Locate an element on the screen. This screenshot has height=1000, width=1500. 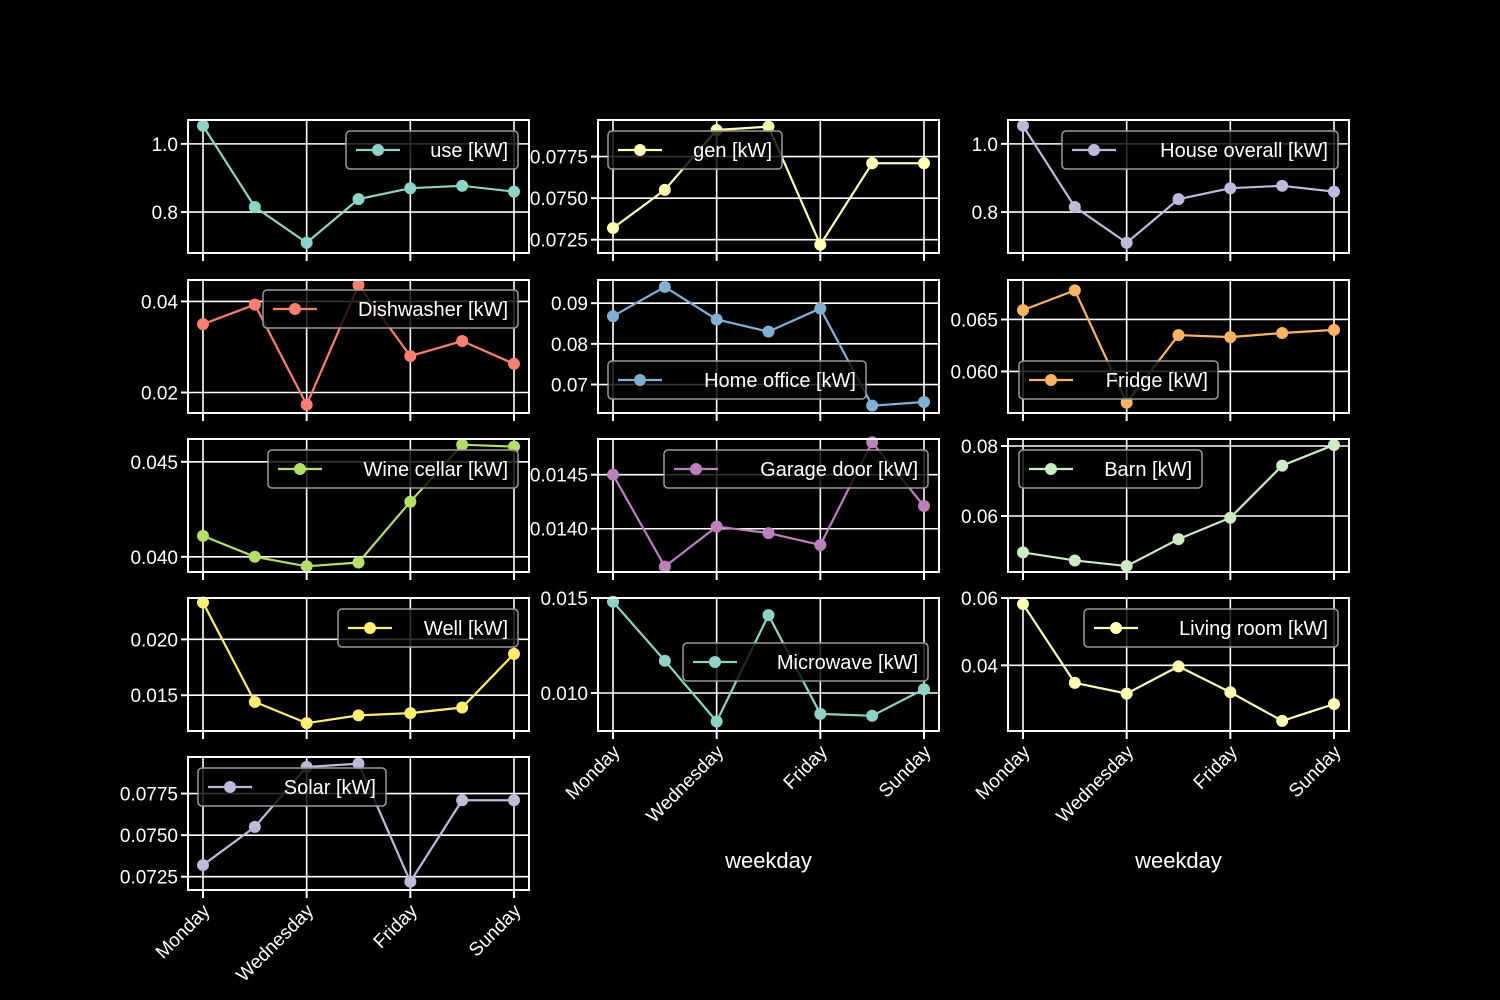
legend-label: Barn [kW] is located at coordinates (1148, 470).